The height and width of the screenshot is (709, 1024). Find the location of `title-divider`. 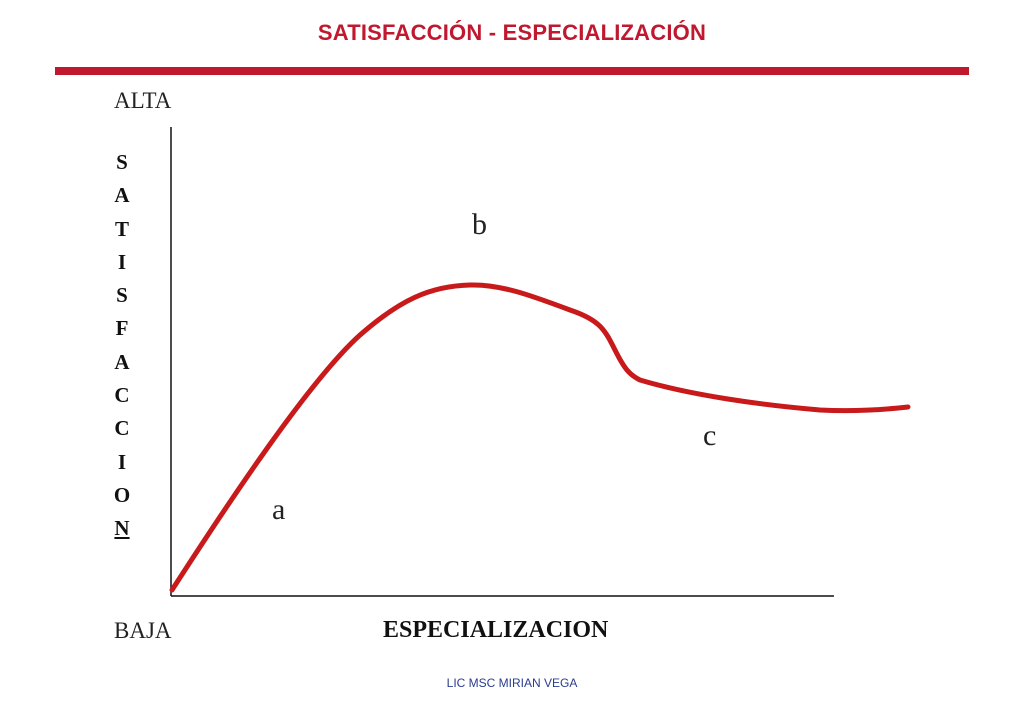

title-divider is located at coordinates (512, 71).